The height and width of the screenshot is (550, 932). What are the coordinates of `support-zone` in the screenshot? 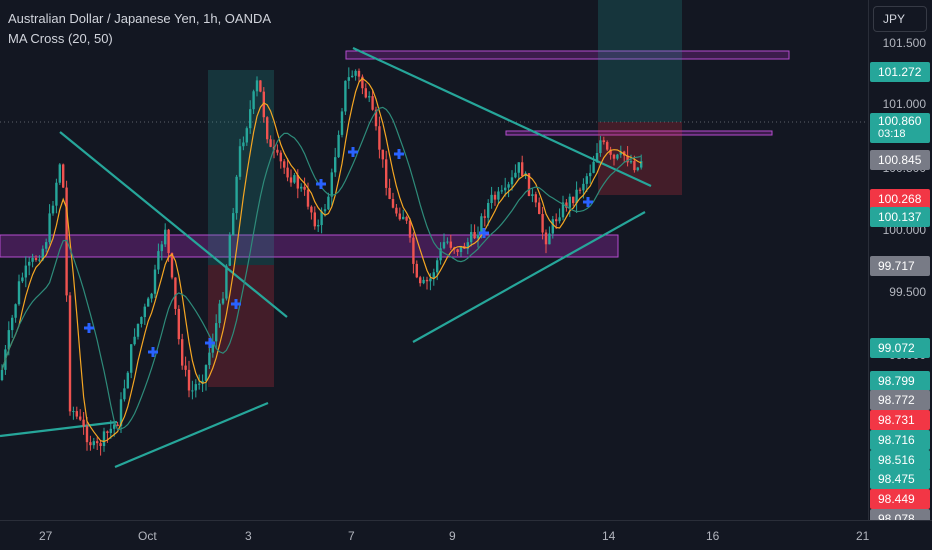 It's located at (309, 246).